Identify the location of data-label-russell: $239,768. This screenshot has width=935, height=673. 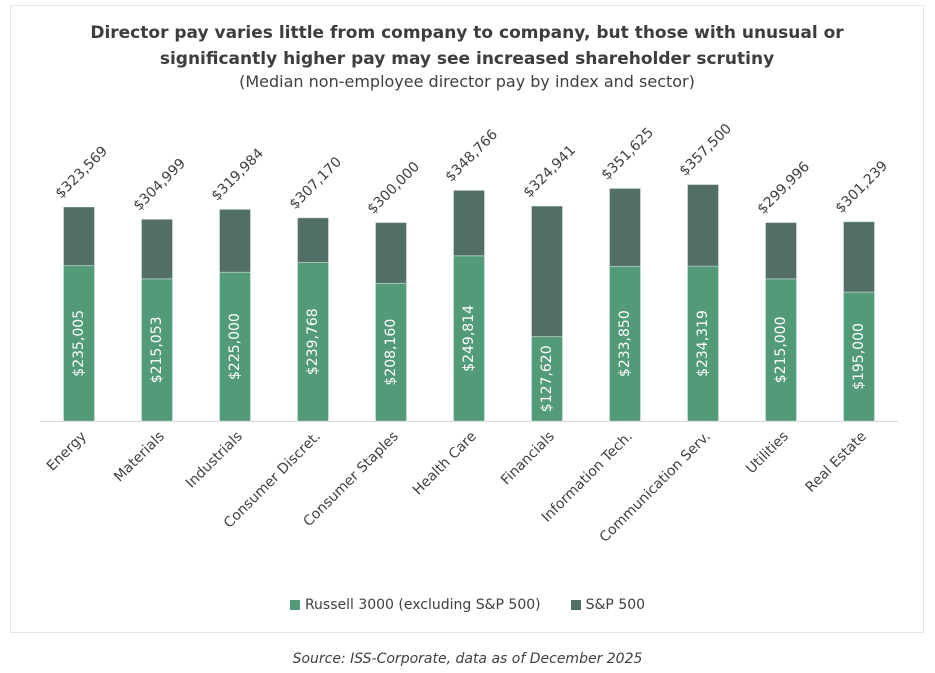
(313, 341).